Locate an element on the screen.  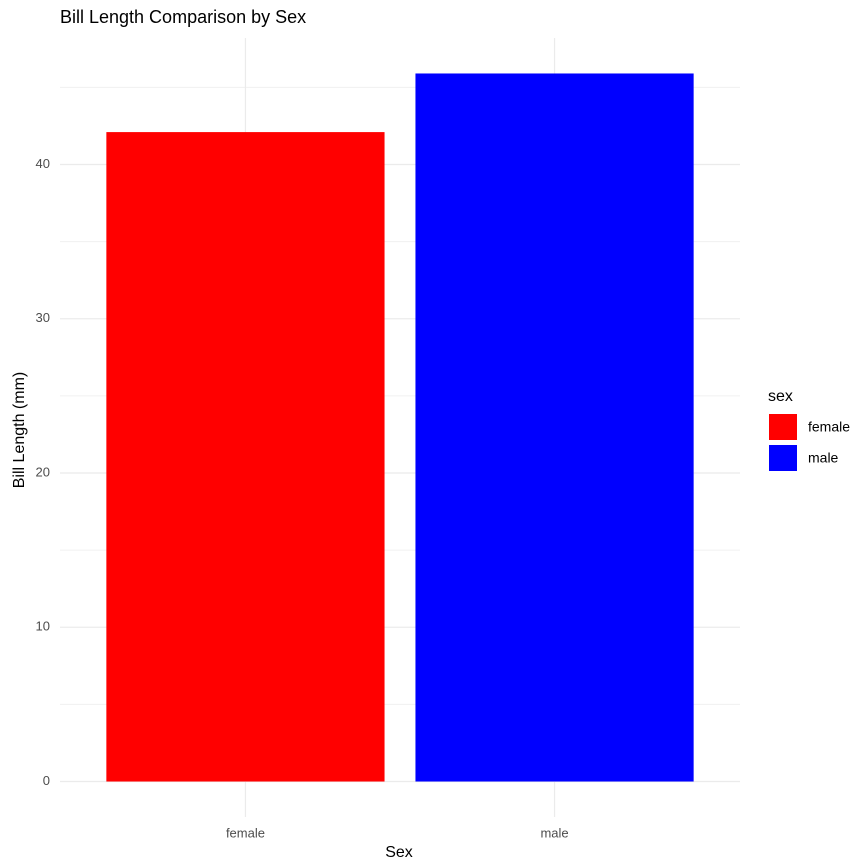
chart-title: Bill Length Comparison by Sex is located at coordinates (183, 17).